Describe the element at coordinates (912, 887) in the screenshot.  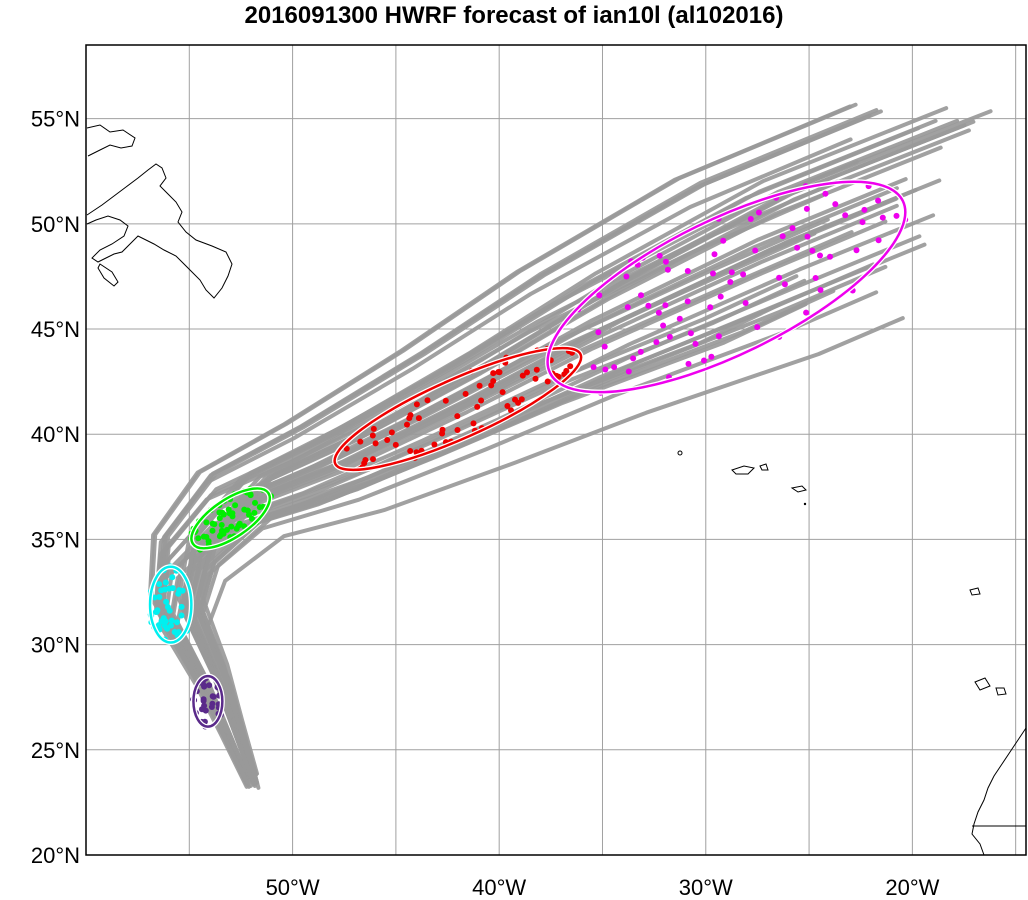
I see `lon-tick-label: 20°W` at that location.